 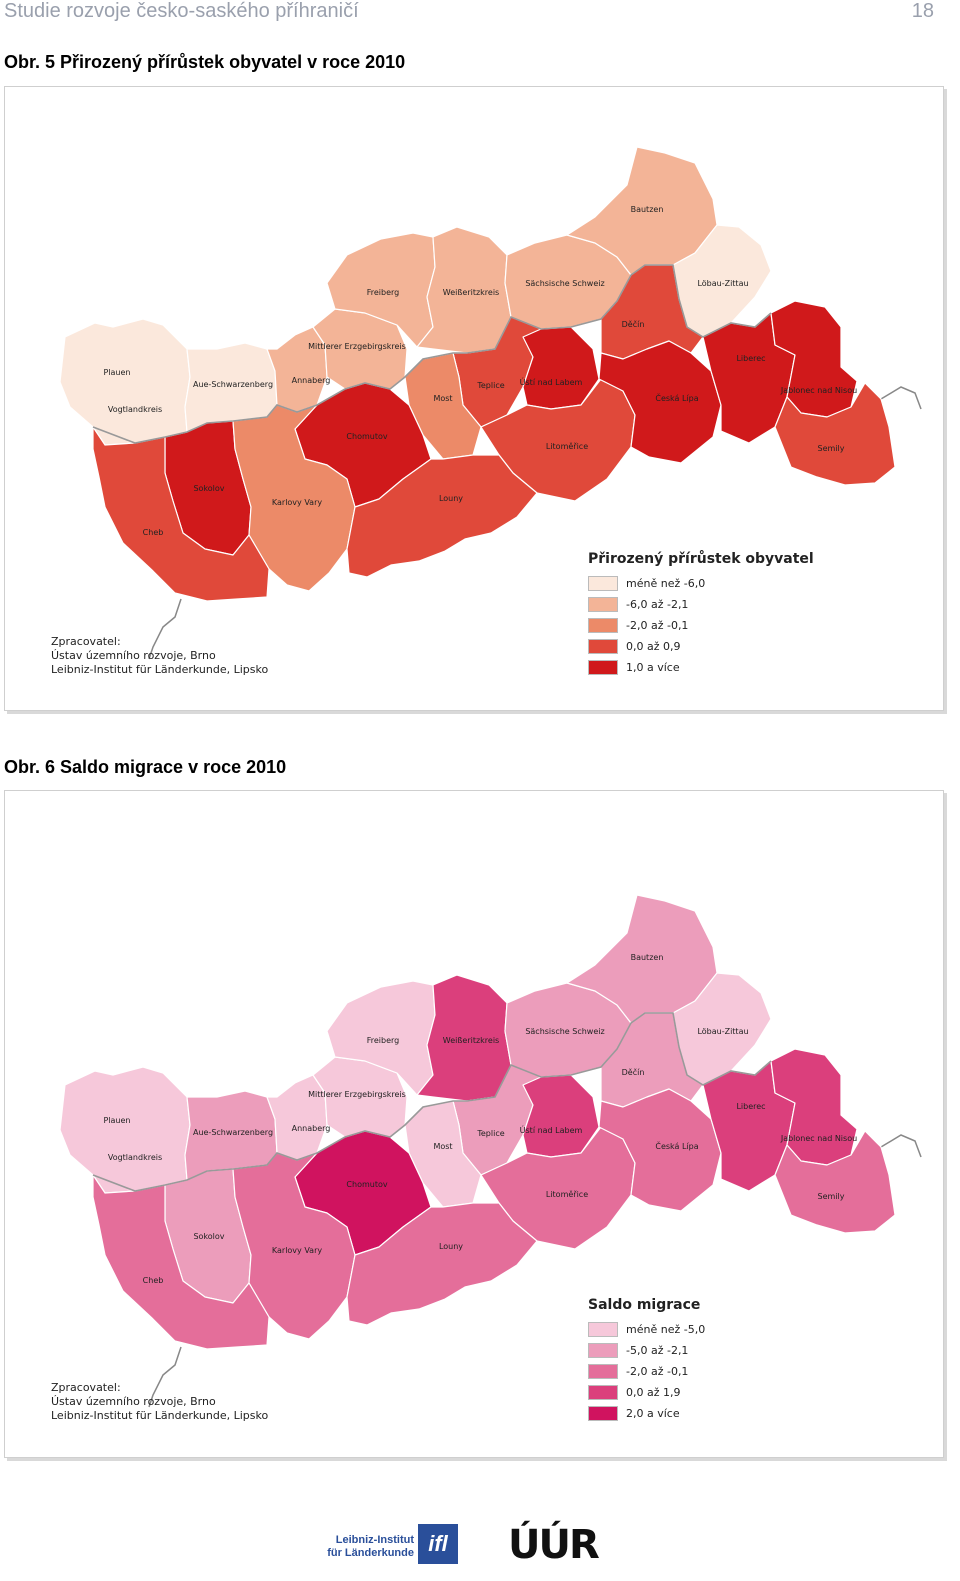 I want to click on ifl-logo-line: für Länderkunde, so click(x=370, y=1553).